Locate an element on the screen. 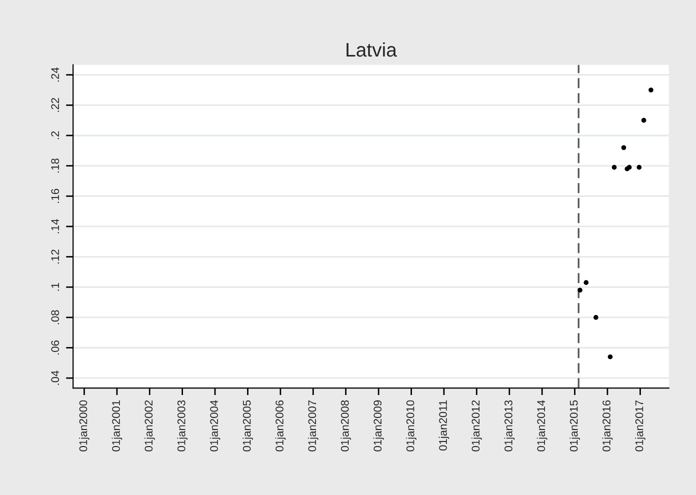 This screenshot has height=495, width=696. x-tick-label: 01jan2001 is located at coordinates (117, 426).